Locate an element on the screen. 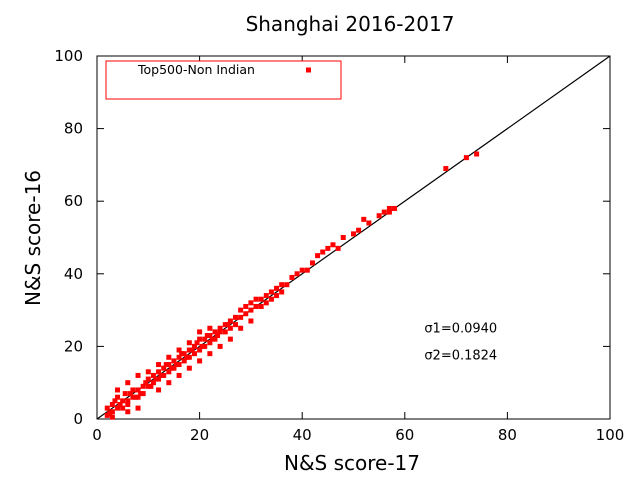 The height and width of the screenshot is (480, 640). x-tick-label: 0 is located at coordinates (97, 435).